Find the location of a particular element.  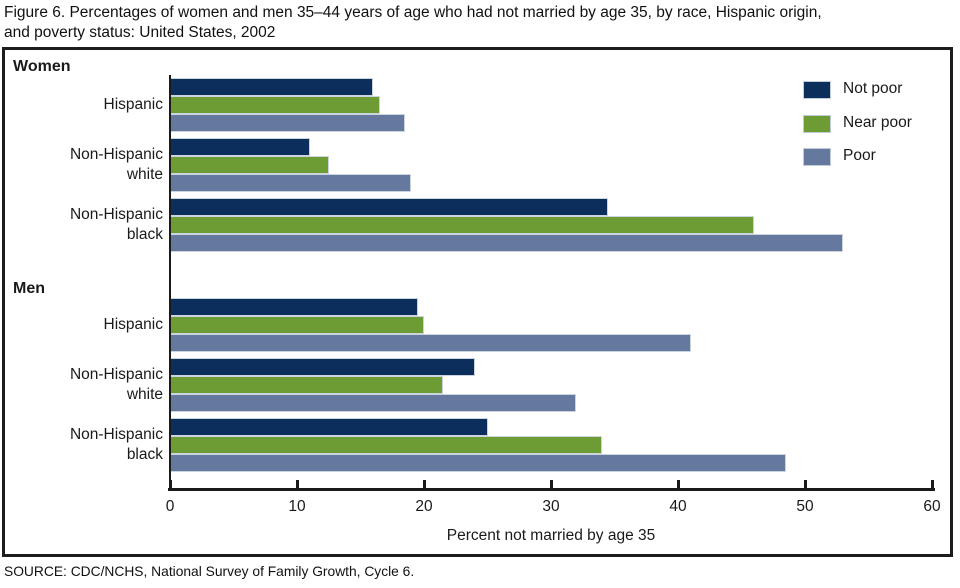

group-label-women-hispanic: Hispanic is located at coordinates (133, 104).